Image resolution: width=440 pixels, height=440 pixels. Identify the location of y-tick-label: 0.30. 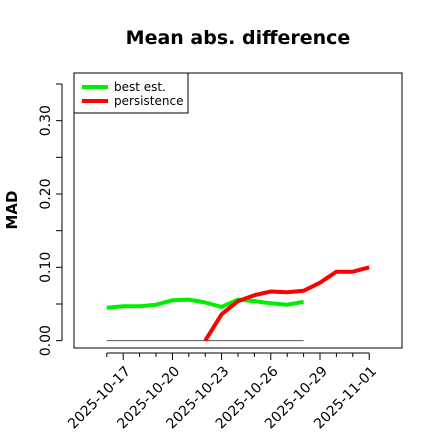
(46, 120).